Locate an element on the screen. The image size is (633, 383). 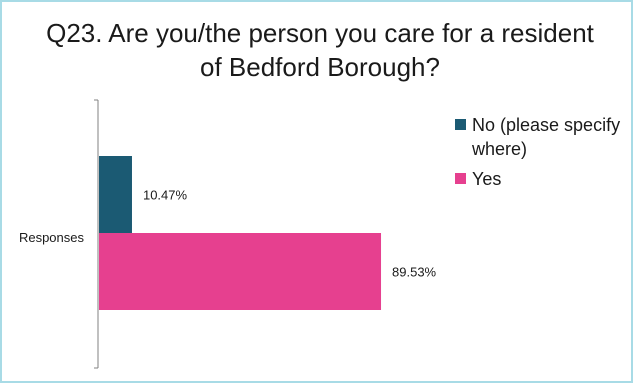
legend-label-no: No (please specify where) is located at coordinates (546, 137).